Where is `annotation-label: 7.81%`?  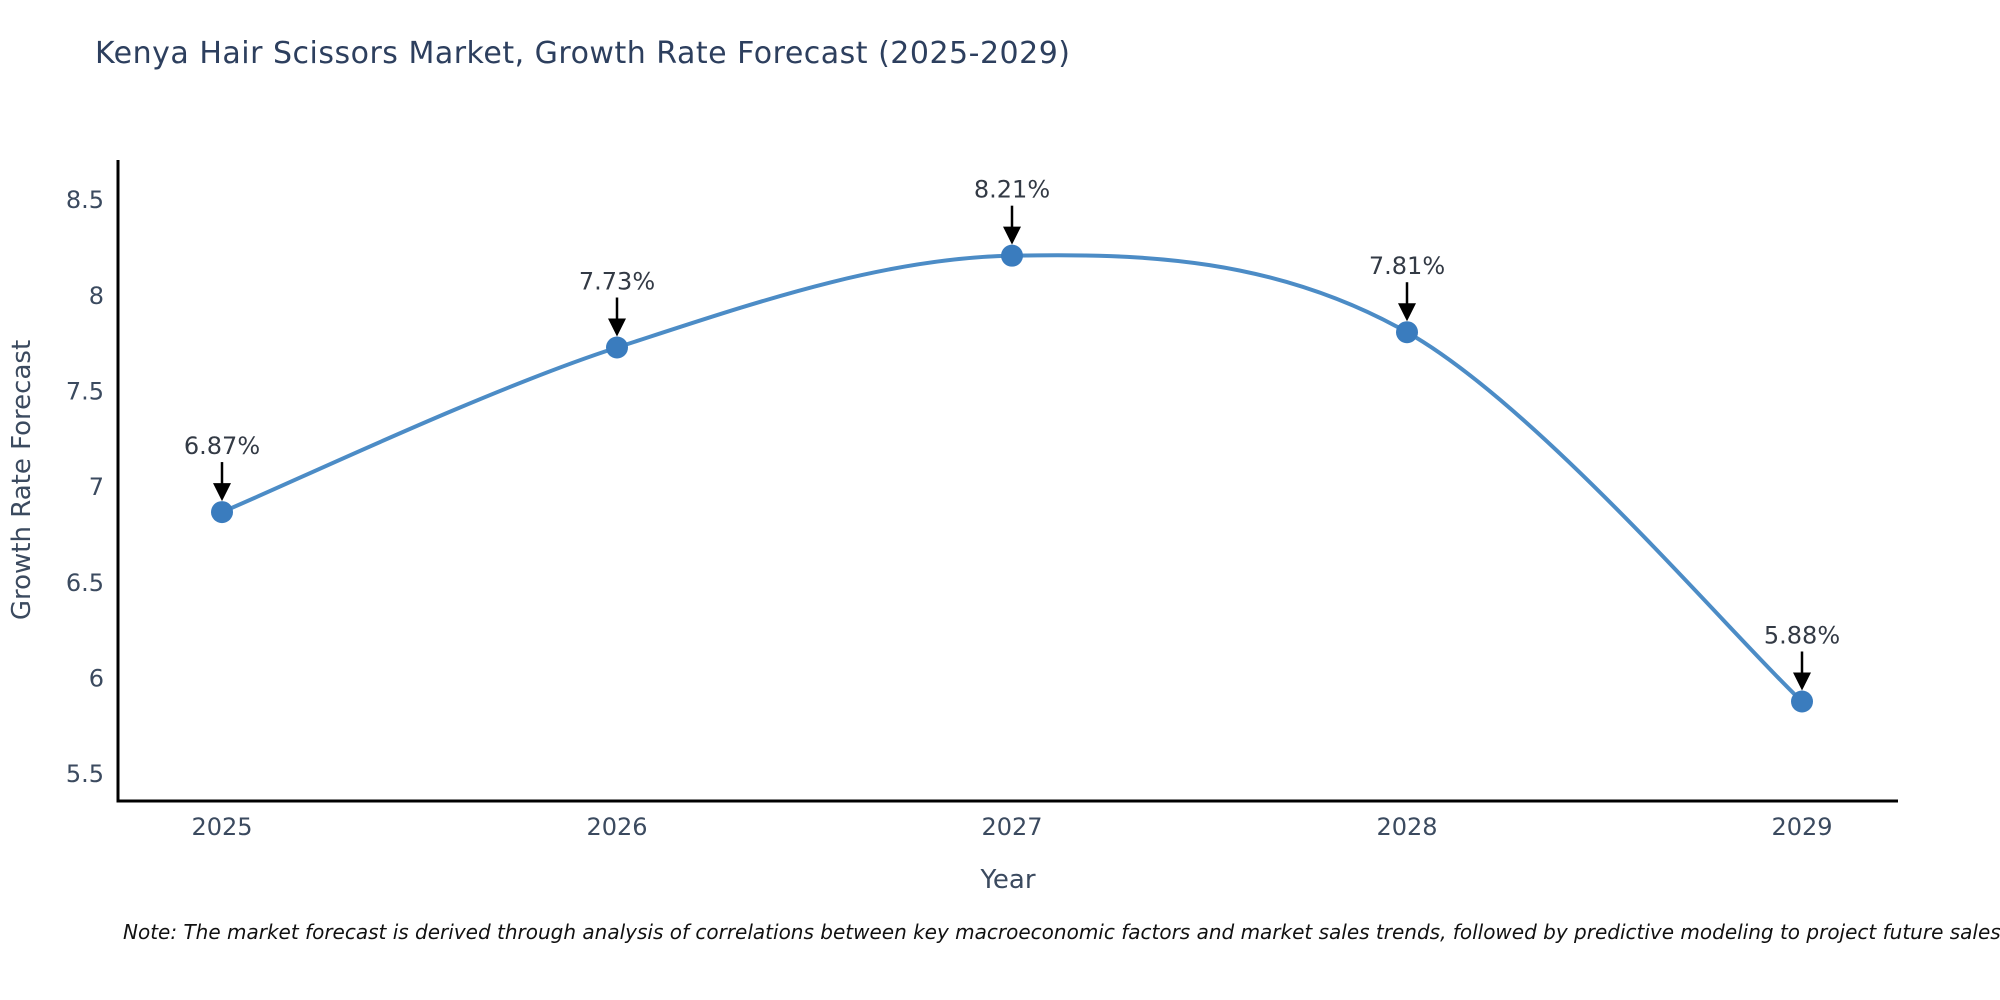 annotation-label: 7.81% is located at coordinates (1407, 266).